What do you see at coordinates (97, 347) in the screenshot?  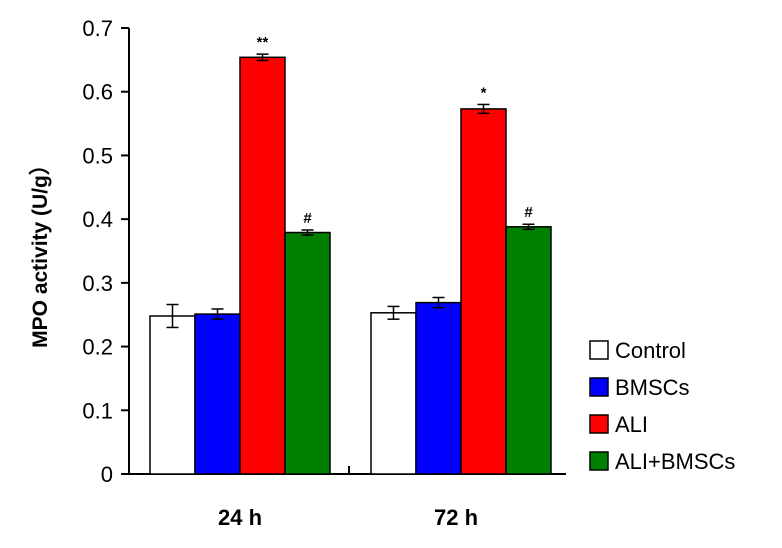 I see `y-tick-label-2: 0.2` at bounding box center [97, 347].